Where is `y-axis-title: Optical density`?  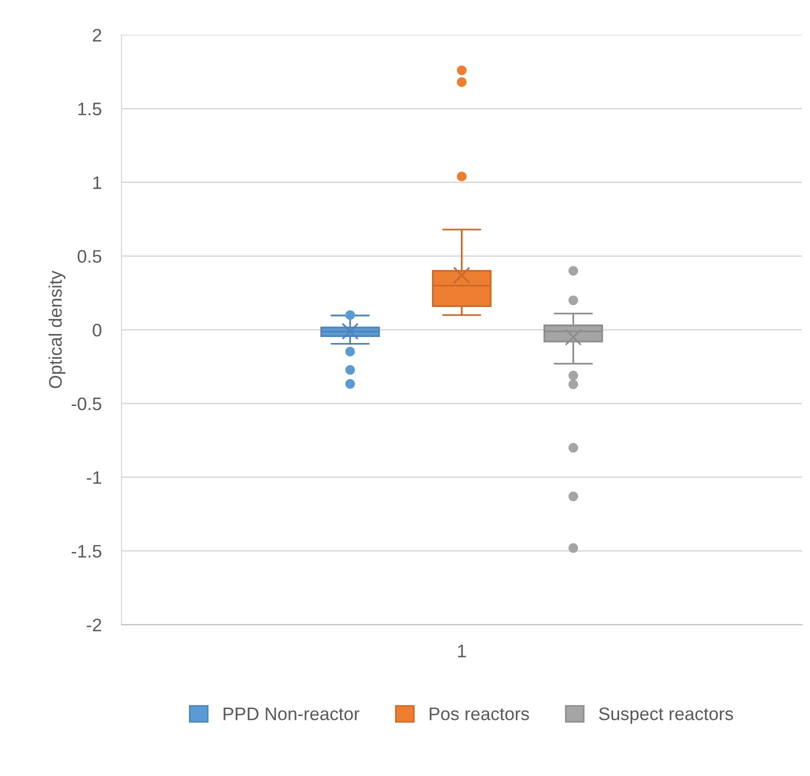 y-axis-title: Optical density is located at coordinates (57, 329).